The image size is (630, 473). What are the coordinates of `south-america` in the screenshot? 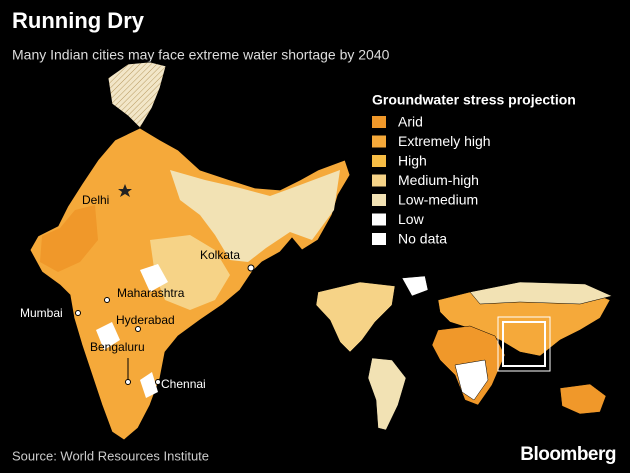 It's located at (387, 394).